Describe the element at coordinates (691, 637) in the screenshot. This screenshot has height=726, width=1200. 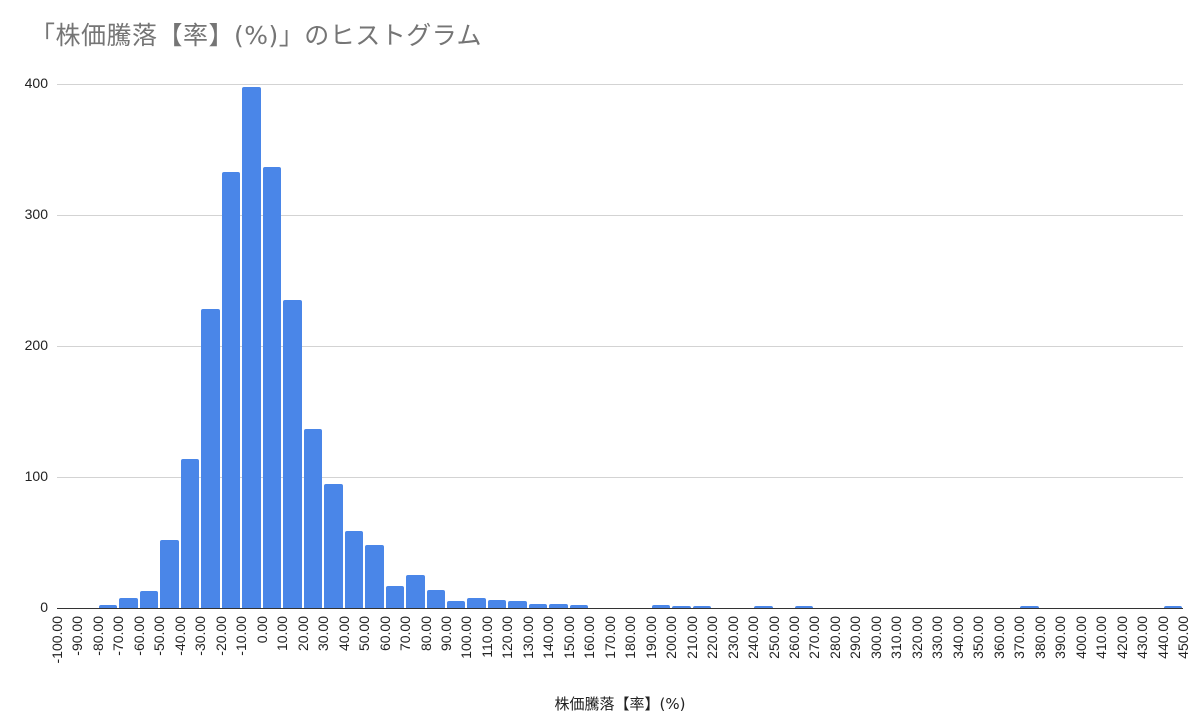
I see `x-tick-label: 210.00` at that location.